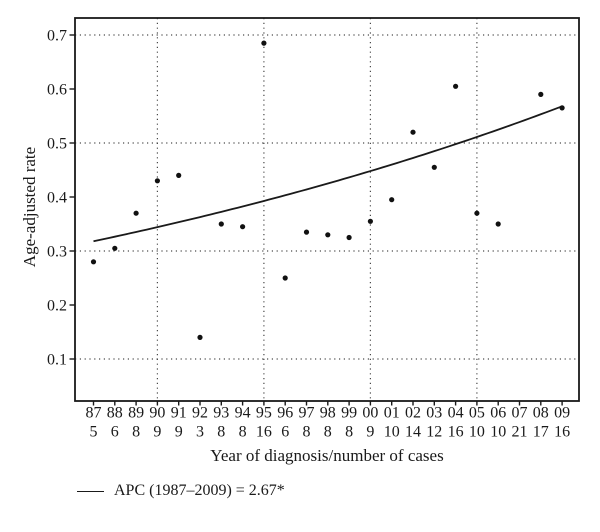 This screenshot has height=532, width=600. Describe the element at coordinates (392, 413) in the screenshot. I see `x-tick-label-year: 01` at that location.